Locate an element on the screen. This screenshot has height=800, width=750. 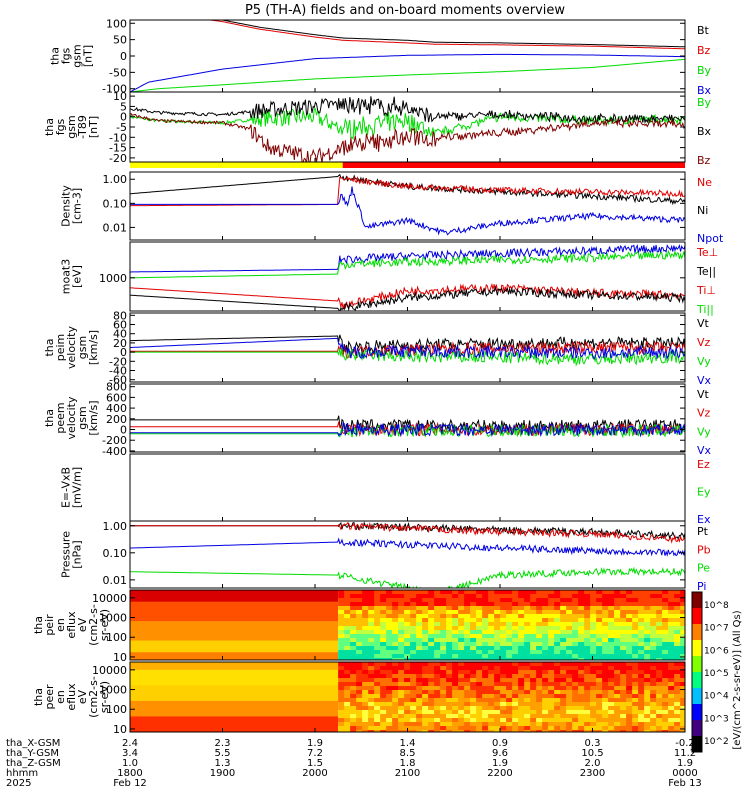
y-tick-label: 400 is located at coordinates (116, 408).